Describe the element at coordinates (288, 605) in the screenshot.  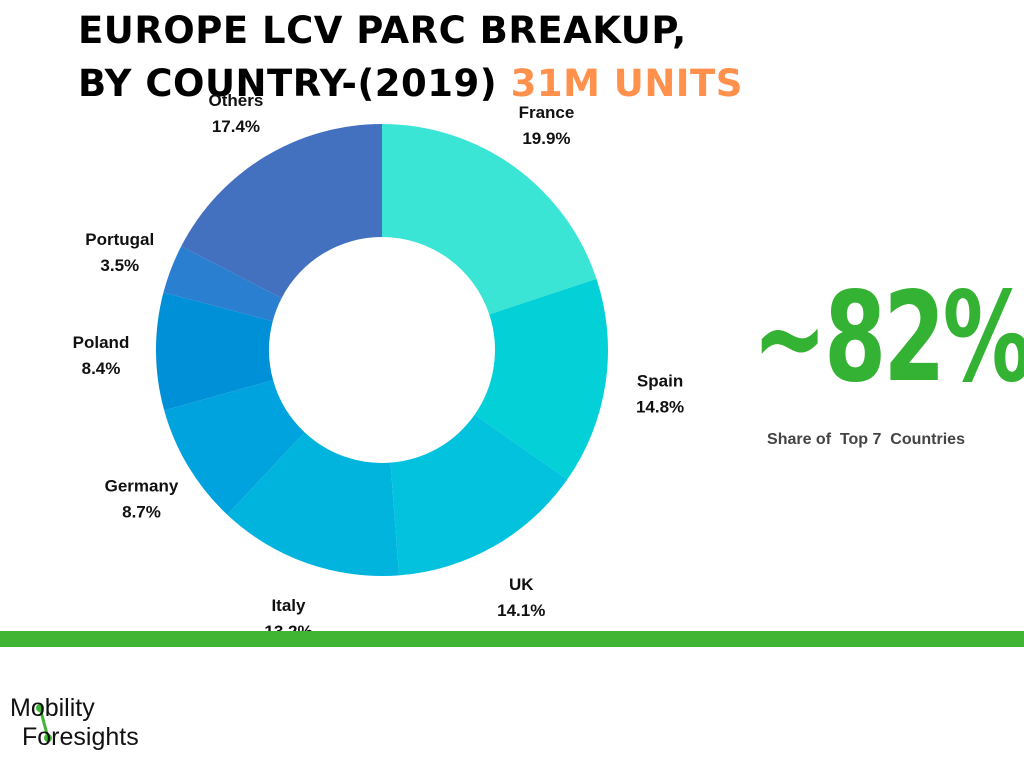
I see `slice-label-italy: Italy` at that location.